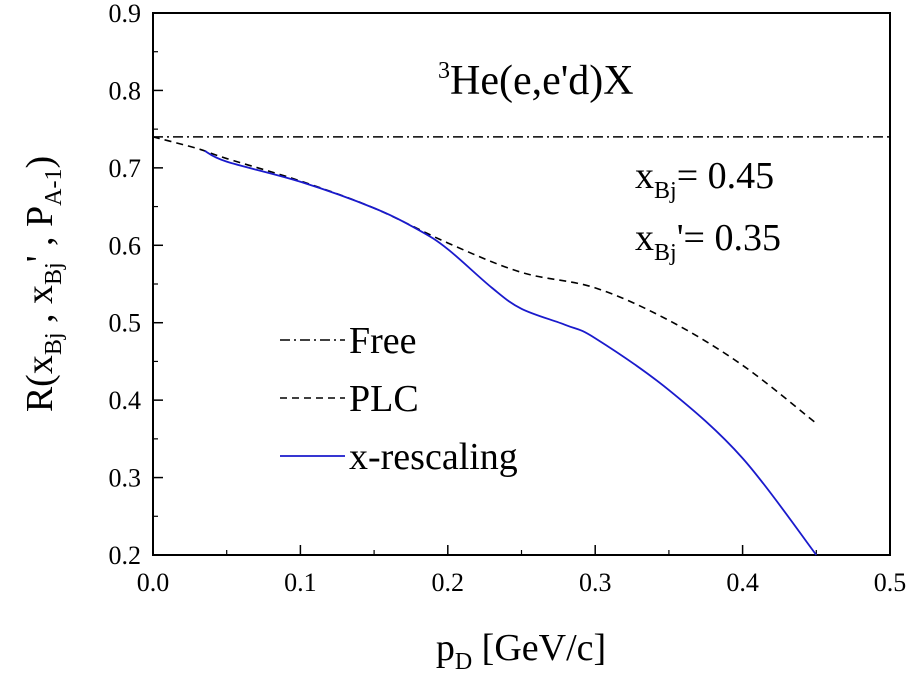  I want to click on y-tick-label: 0.4, so click(125, 400).